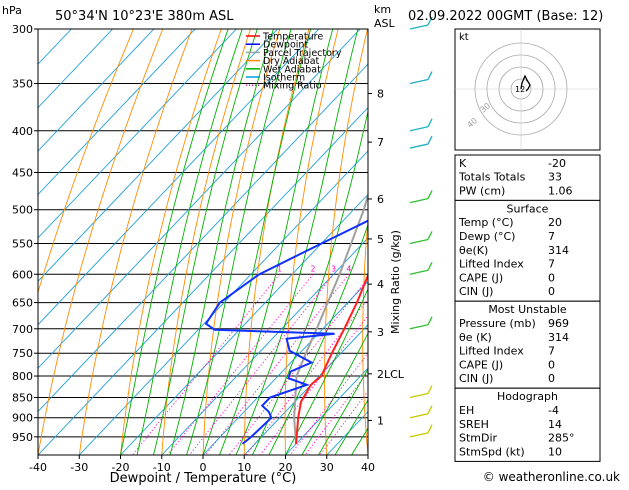 The width and height of the screenshot is (629, 490). What do you see at coordinates (551, 364) in the screenshot?
I see `unstable-row-value: 0` at bounding box center [551, 364].